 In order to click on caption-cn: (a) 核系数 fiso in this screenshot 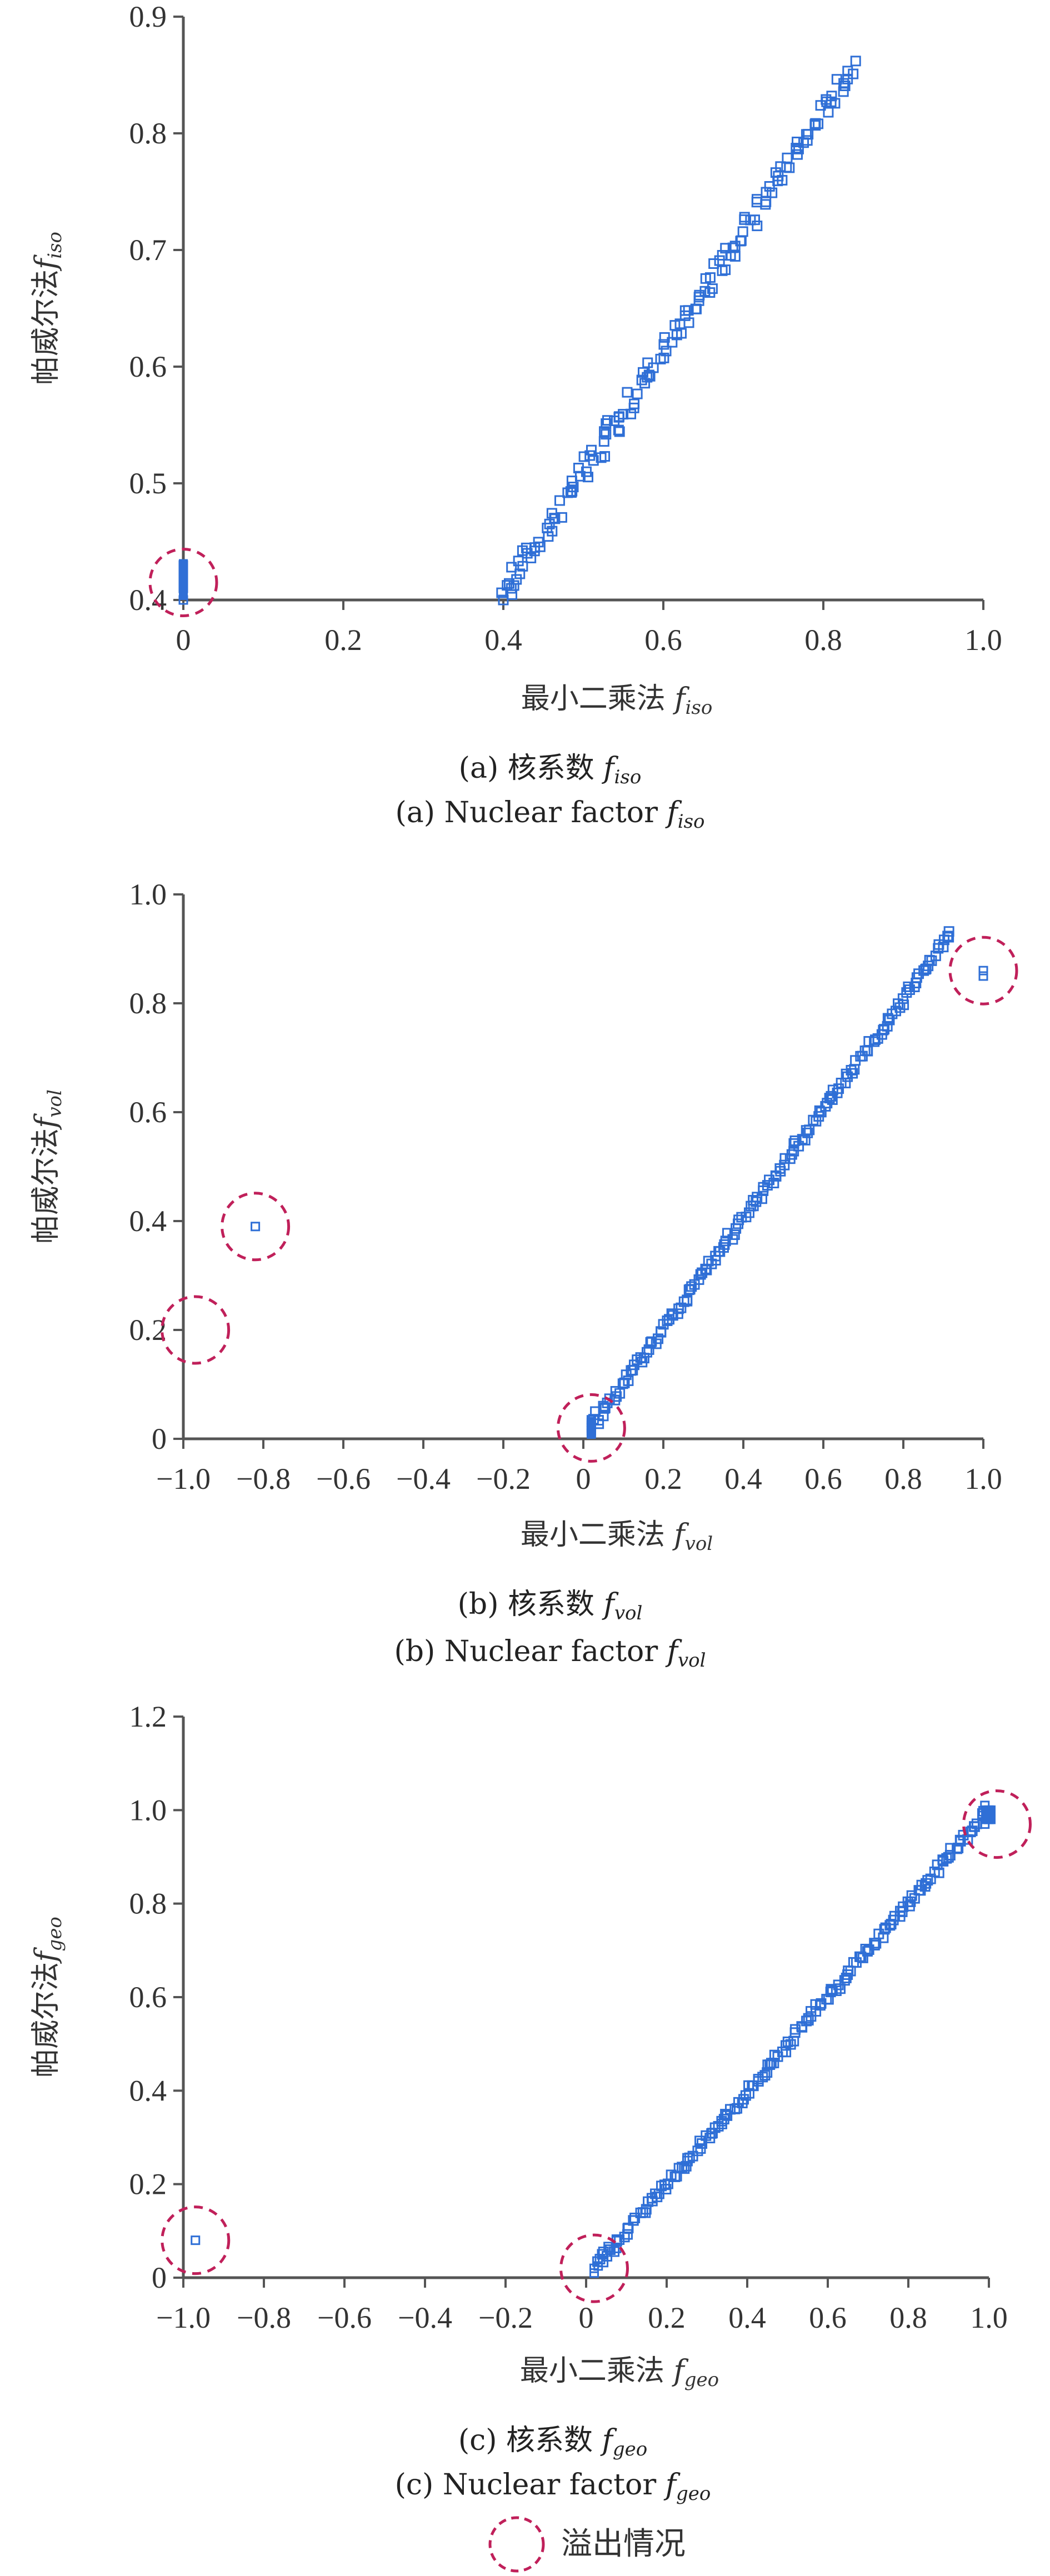, I will do `click(550, 770)`.